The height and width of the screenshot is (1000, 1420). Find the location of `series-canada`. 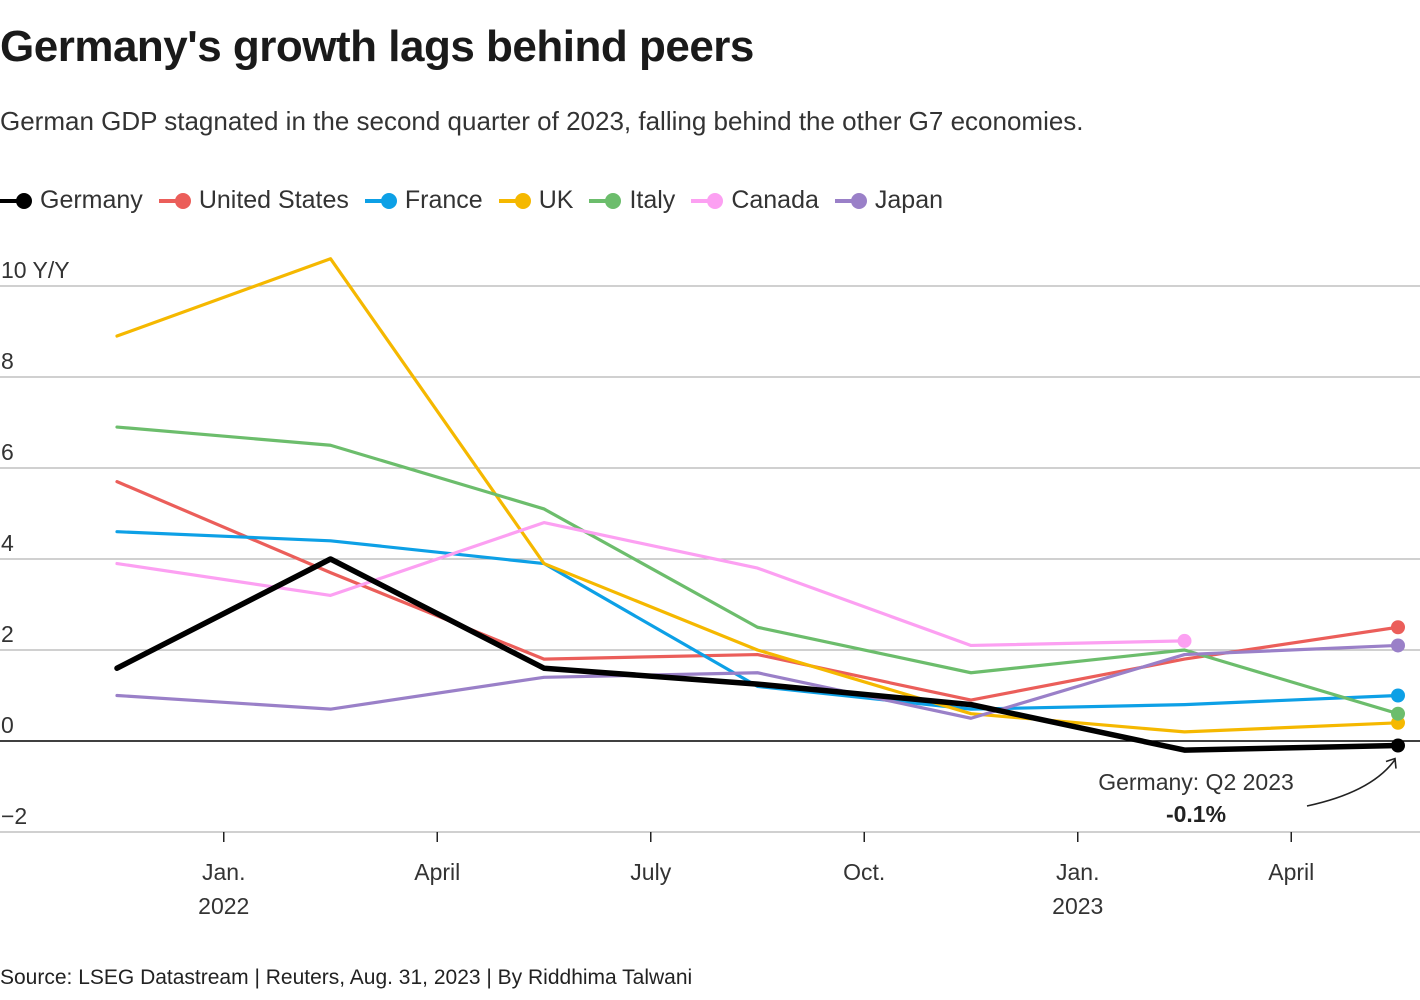

series-canada is located at coordinates (653, 584).